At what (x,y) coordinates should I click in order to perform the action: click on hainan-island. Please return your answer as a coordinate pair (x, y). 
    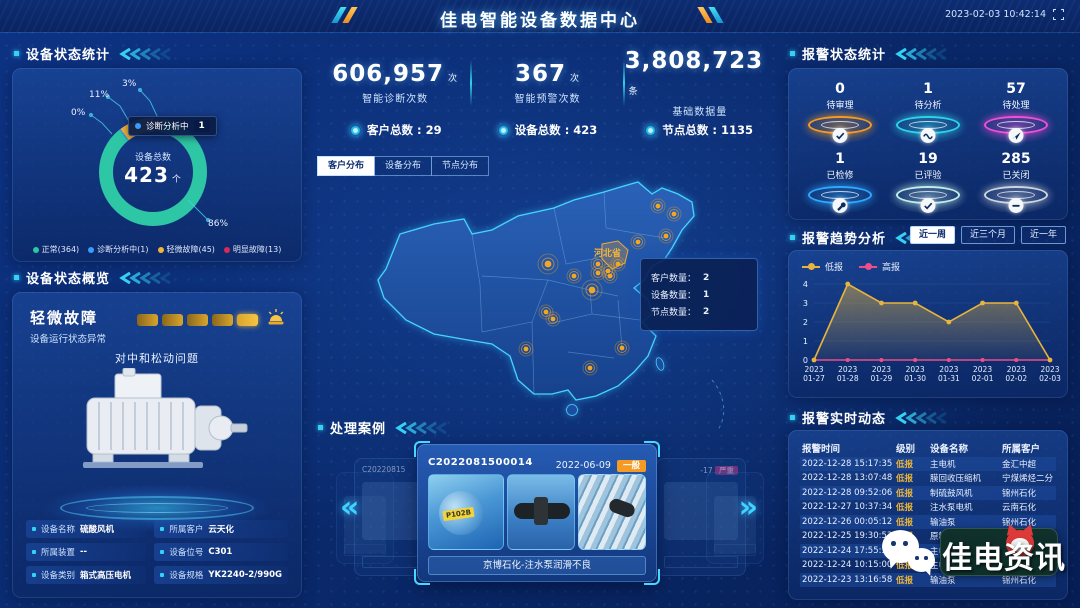
    Looking at the image, I should click on (572, 410).